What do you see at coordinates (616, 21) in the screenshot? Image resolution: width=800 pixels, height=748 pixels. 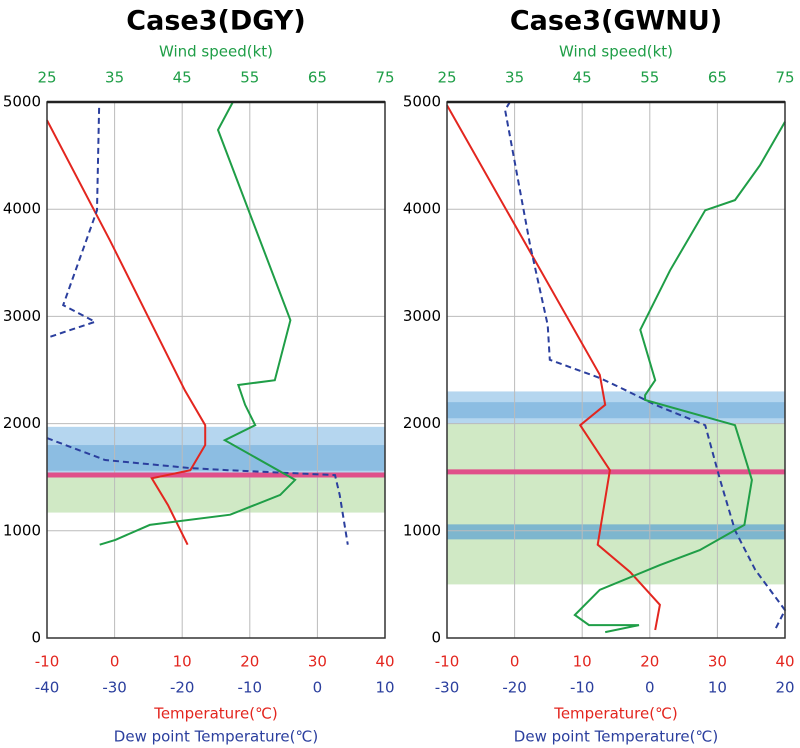 I see `chart-title: Case3(GWNU)` at bounding box center [616, 21].